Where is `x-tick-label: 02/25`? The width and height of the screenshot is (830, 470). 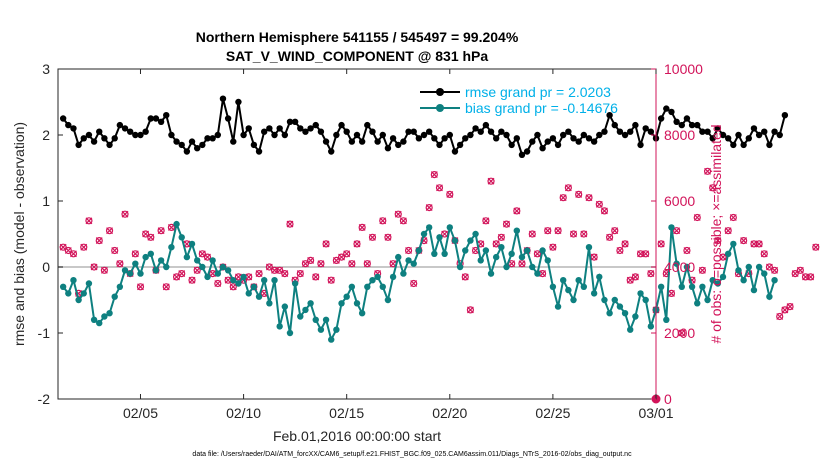
x-tick-label: 02/25 is located at coordinates (552, 413).